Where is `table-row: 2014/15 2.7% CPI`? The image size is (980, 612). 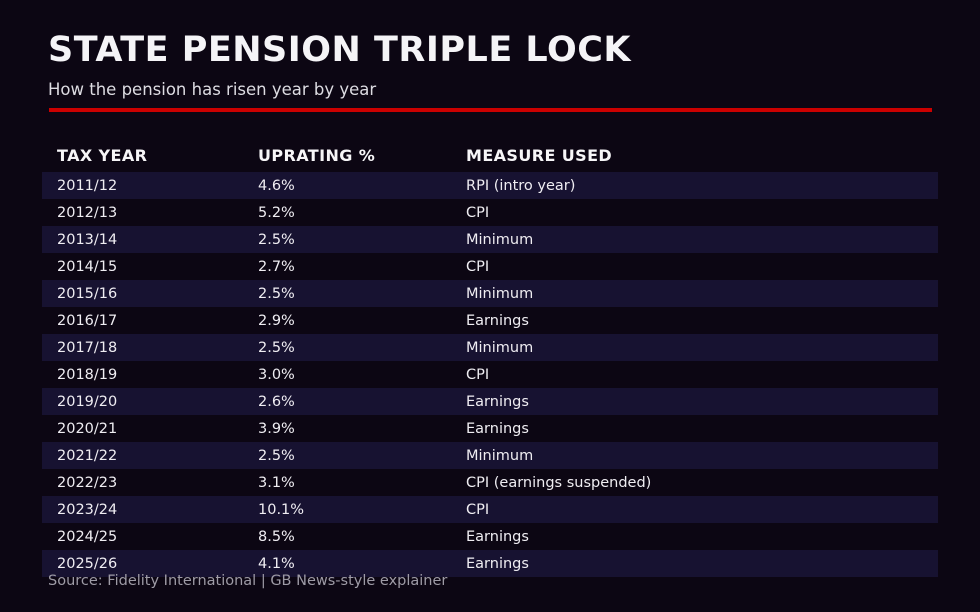 table-row: 2014/15 2.7% CPI is located at coordinates (490, 266).